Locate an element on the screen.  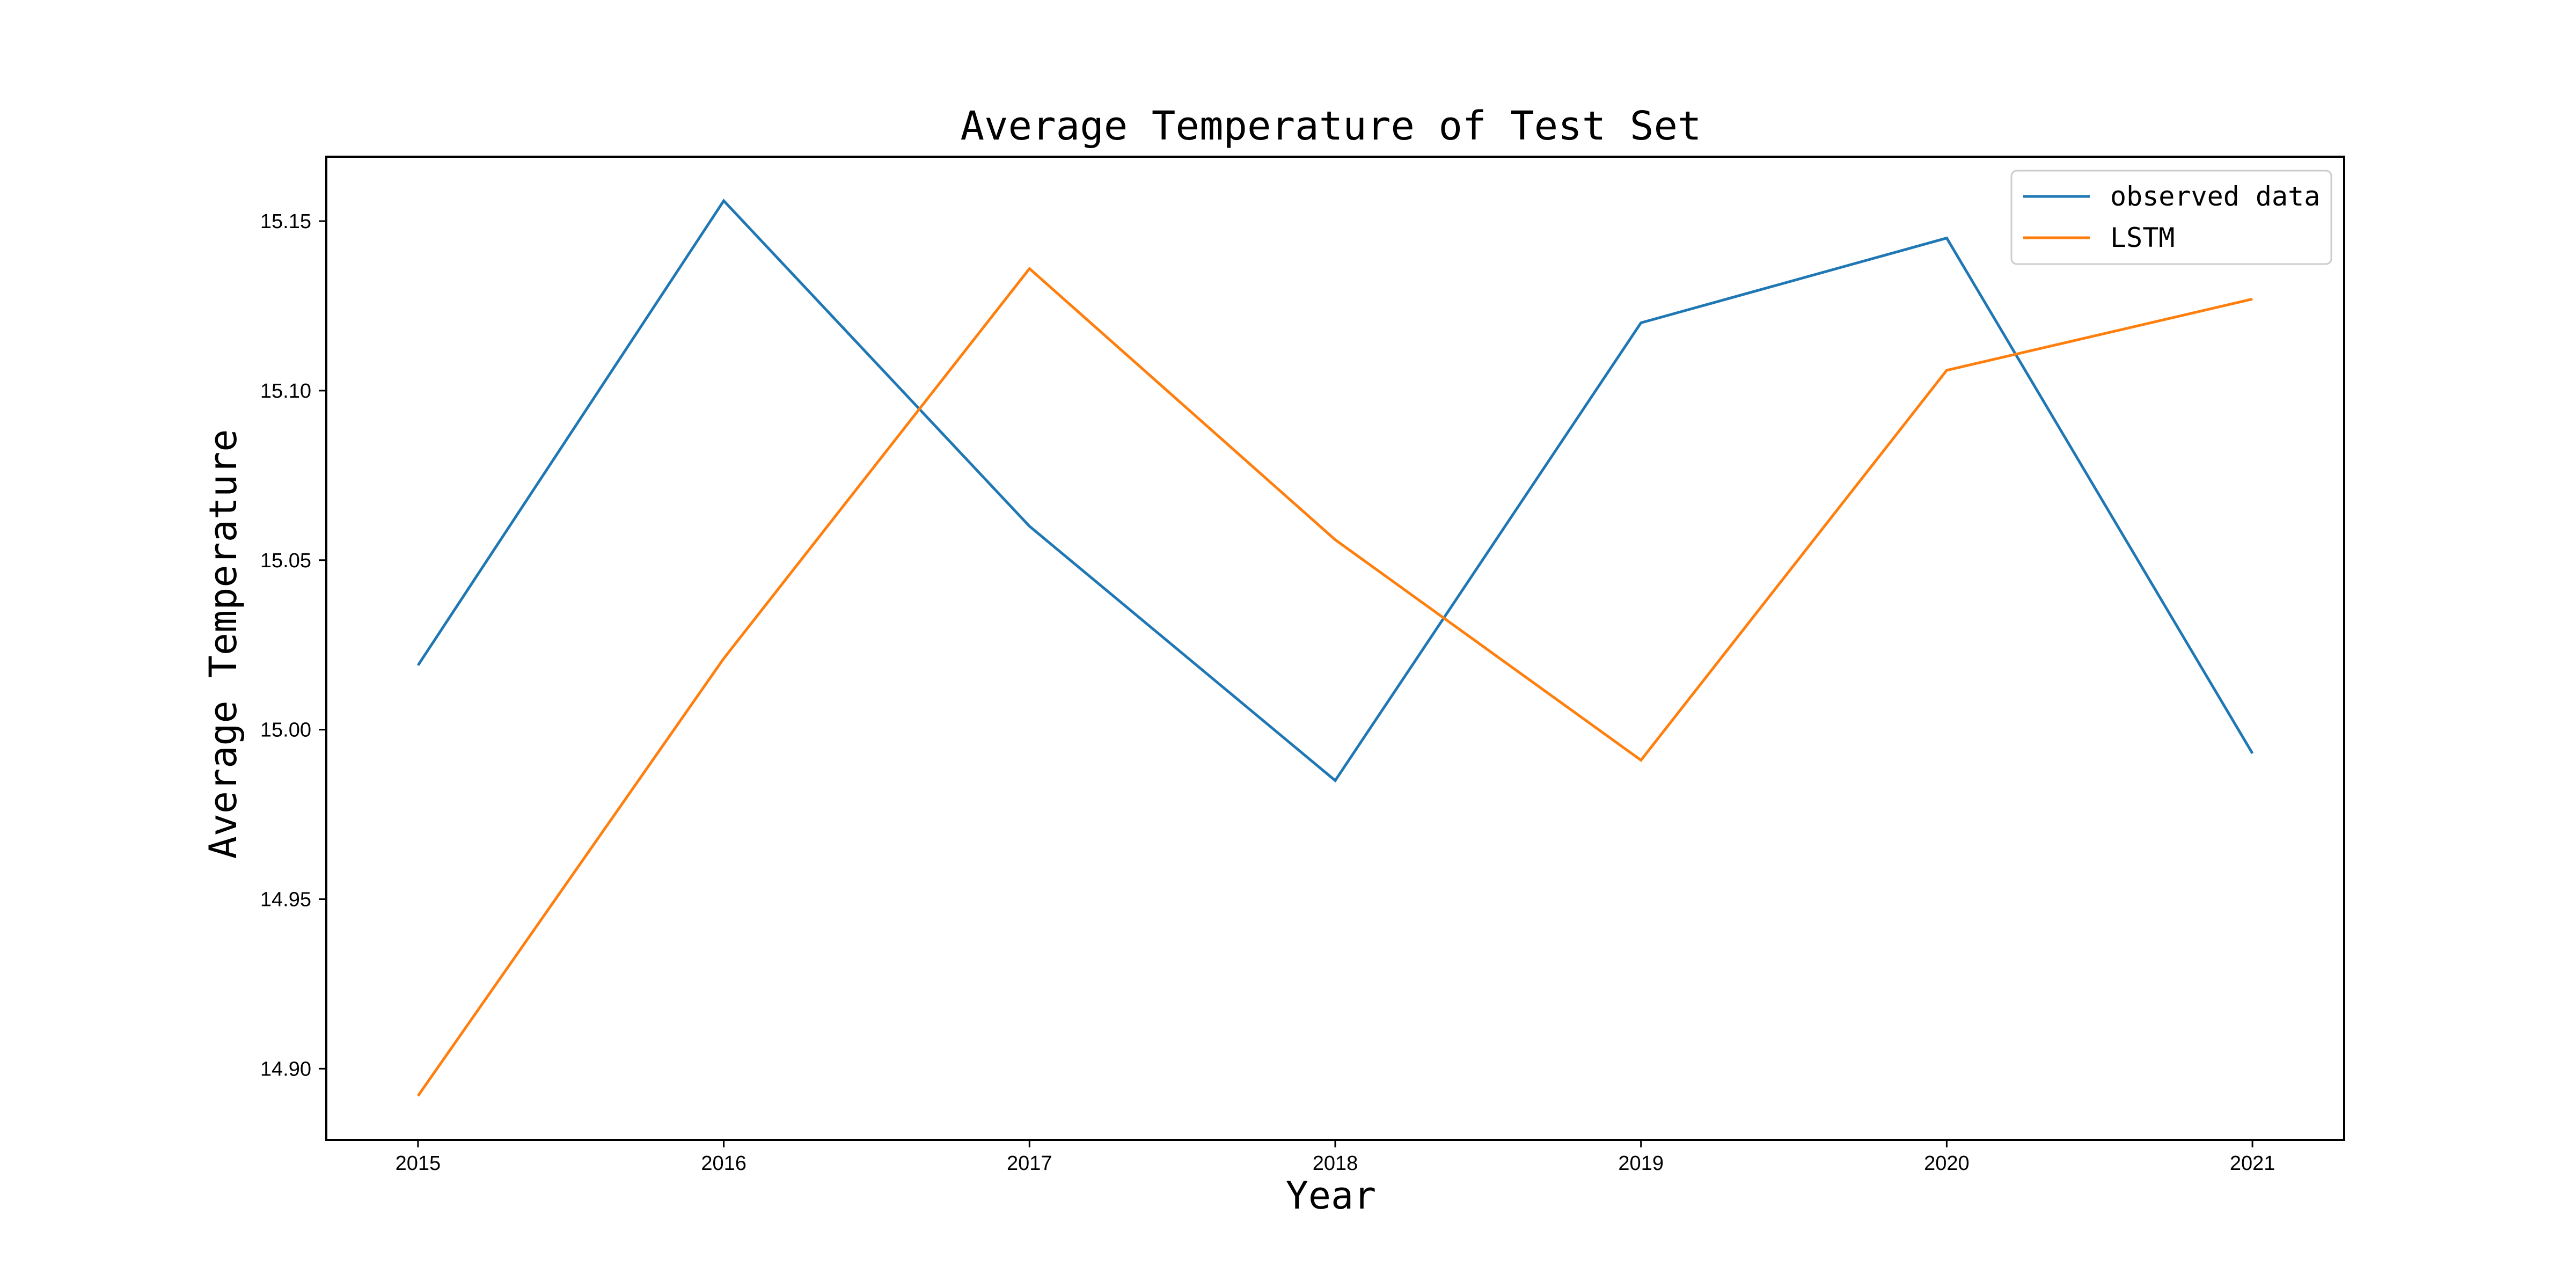
y-tick-label: 15.15 is located at coordinates (285, 221).